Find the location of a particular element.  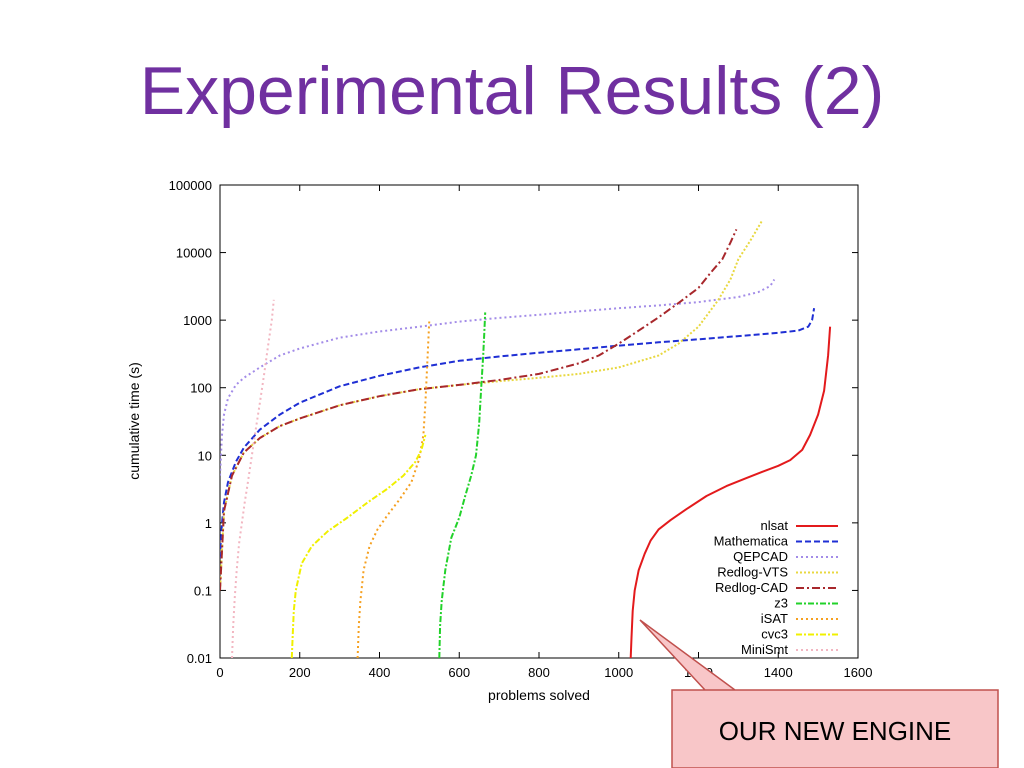

series-line-minismt is located at coordinates (253, 478).